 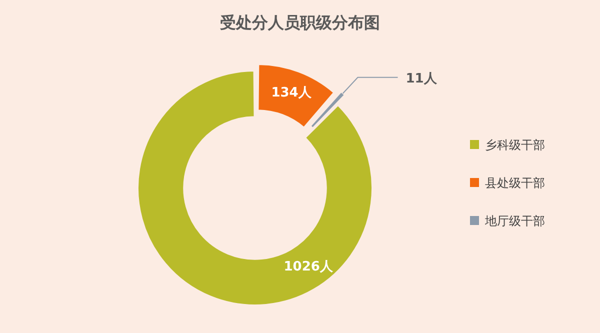 I want to click on legend-label: 地厅级干部, so click(x=514, y=221).